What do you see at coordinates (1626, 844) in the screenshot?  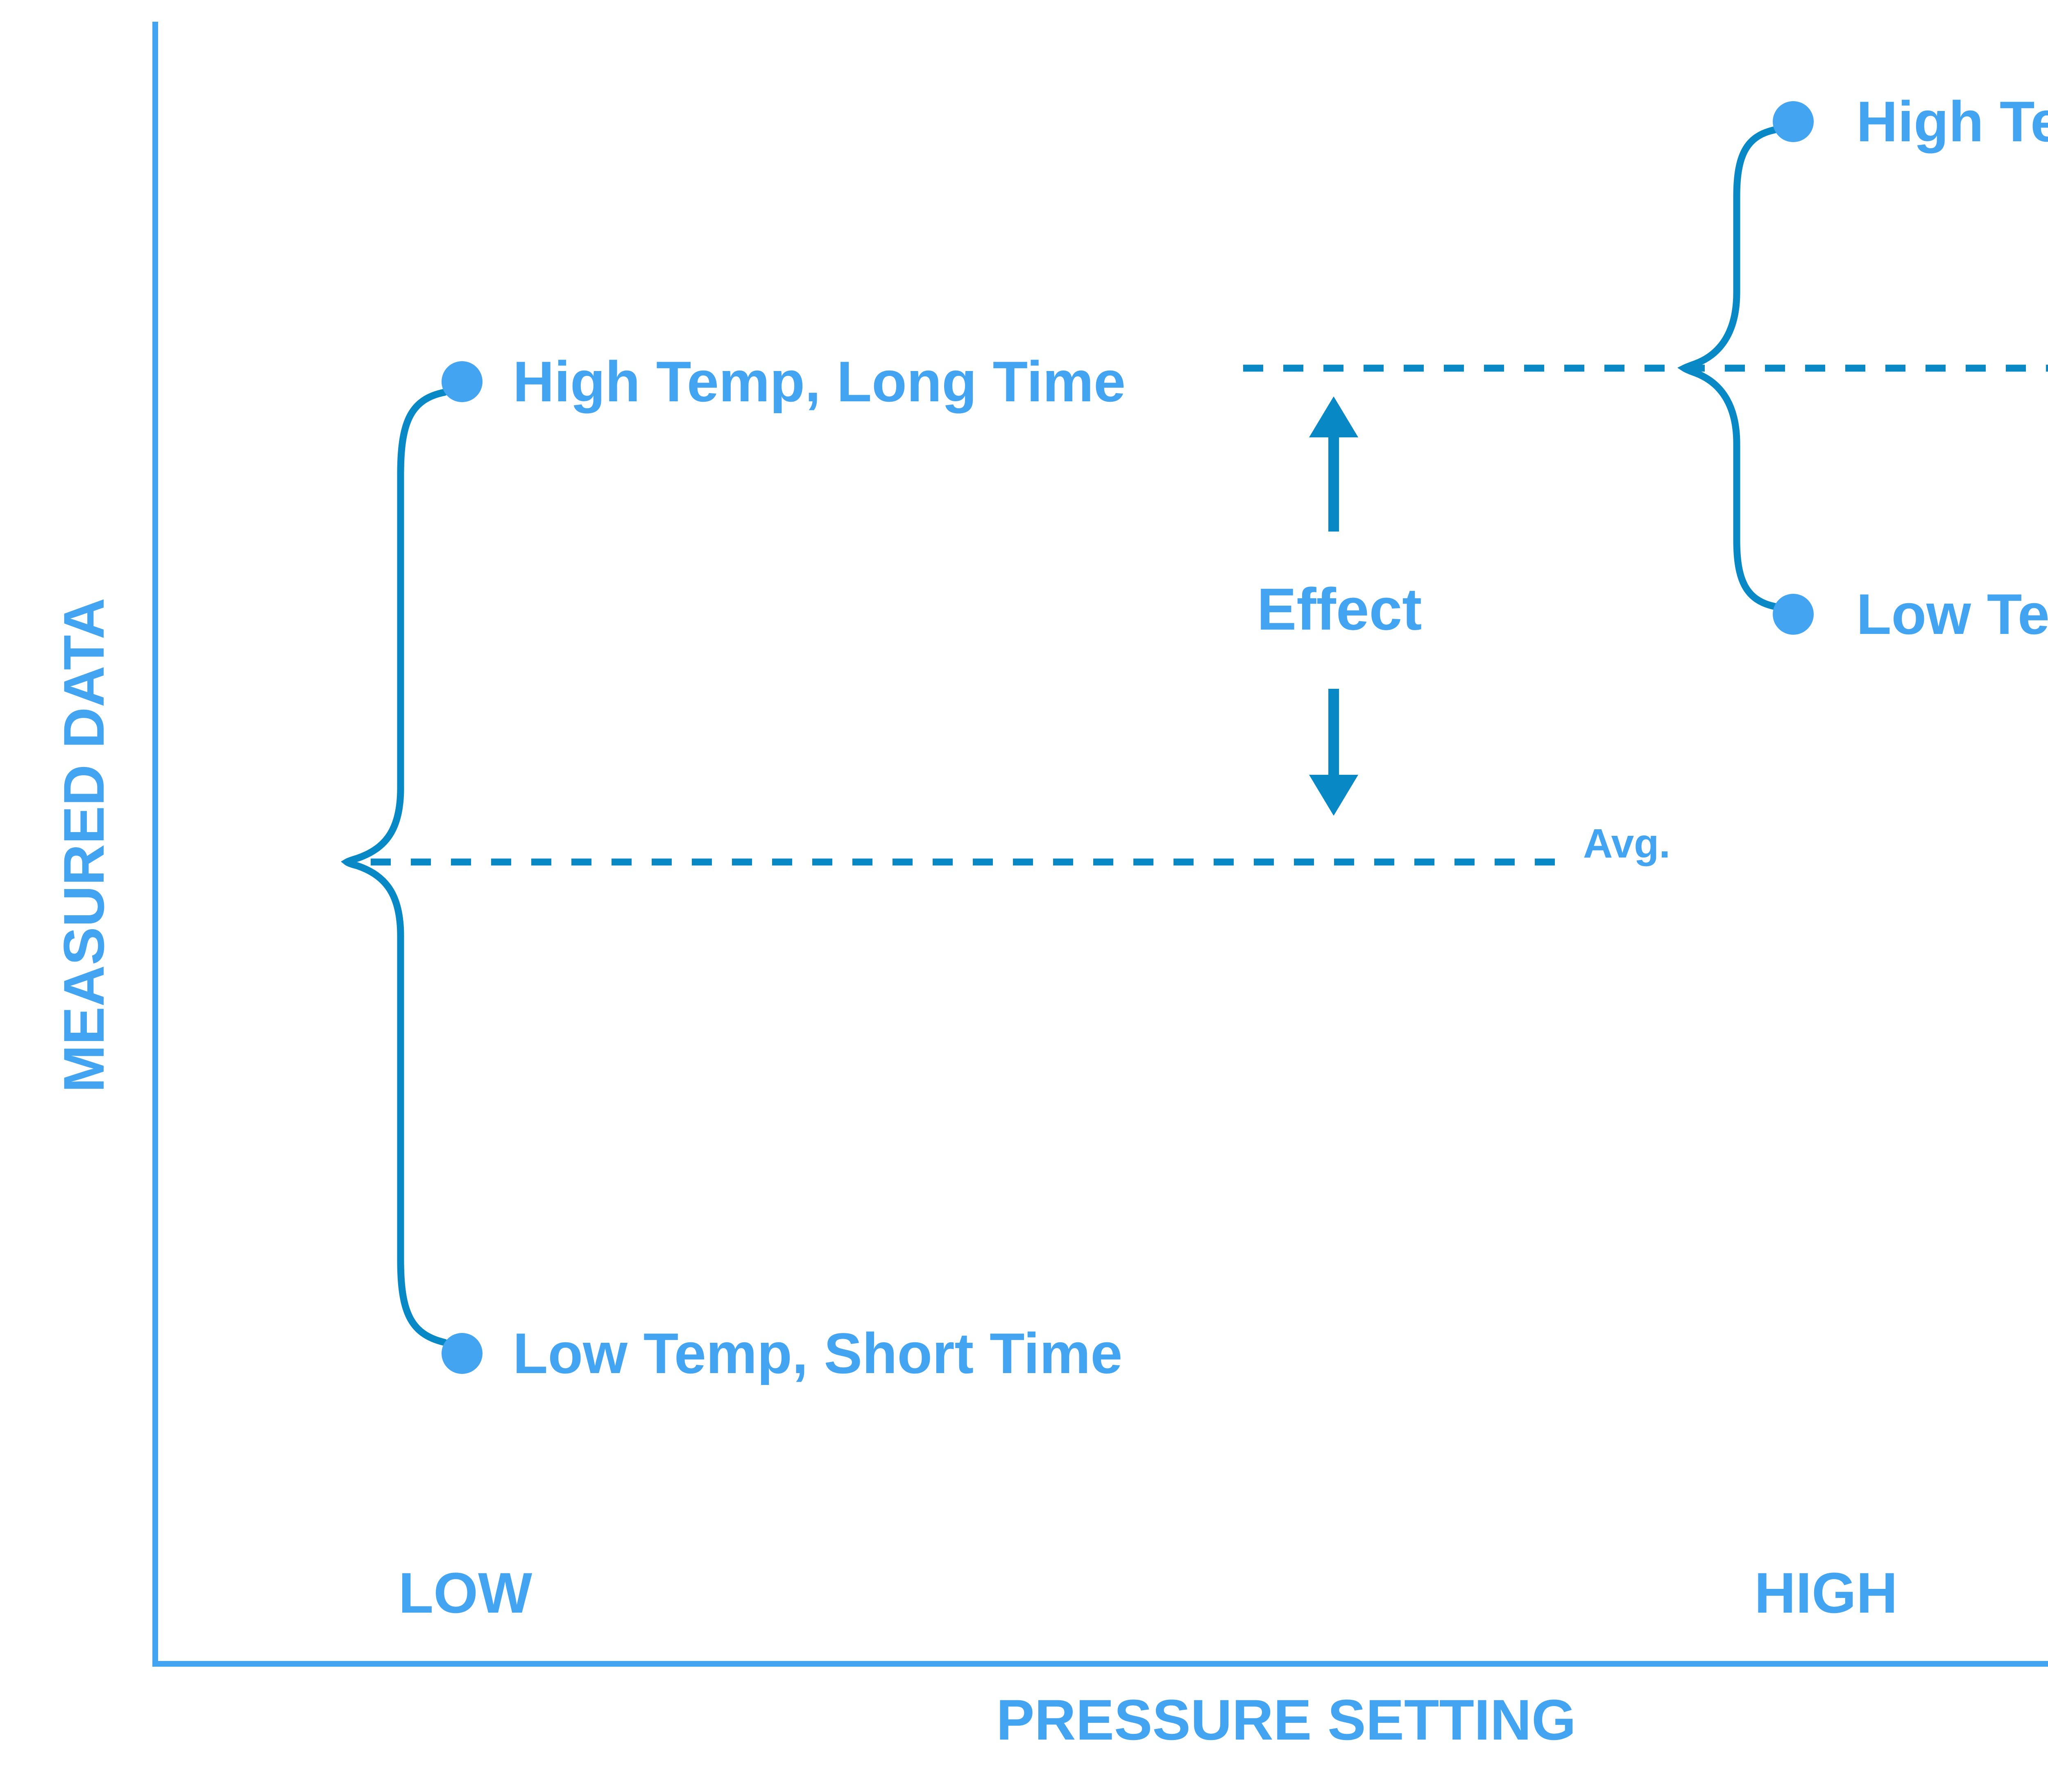 I see `avg-label-low-group: Avg.` at bounding box center [1626, 844].